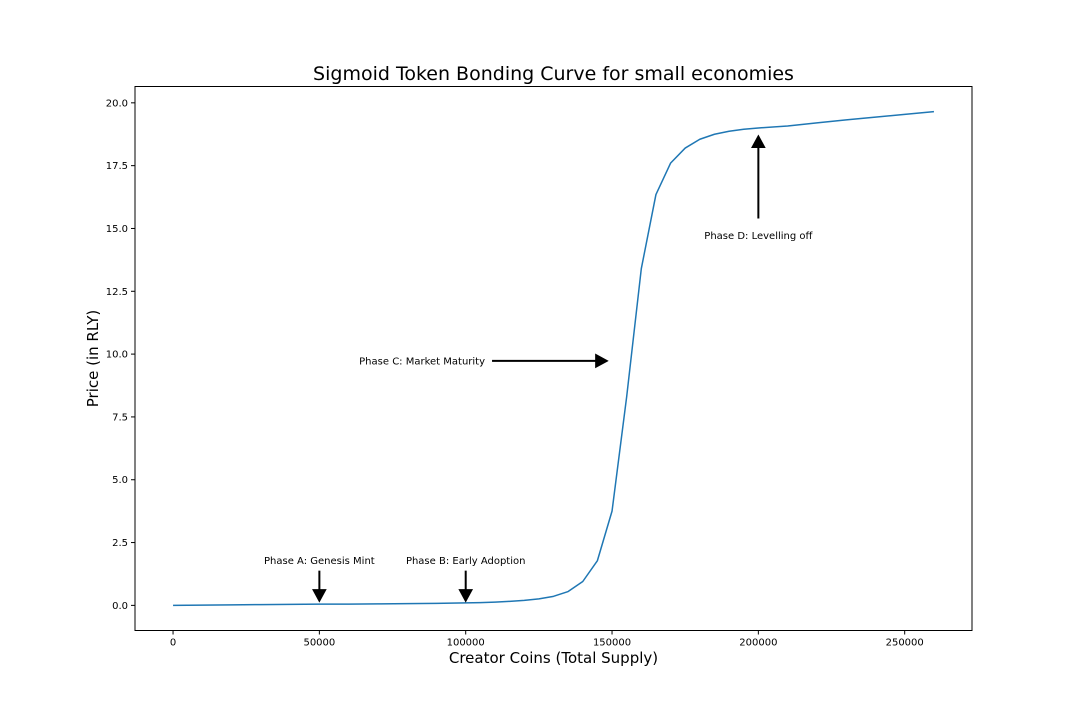 Image resolution: width=1080 pixels, height=724 pixels. What do you see at coordinates (422, 361) in the screenshot?
I see `annotation-label: Phase C: Market Maturity` at bounding box center [422, 361].